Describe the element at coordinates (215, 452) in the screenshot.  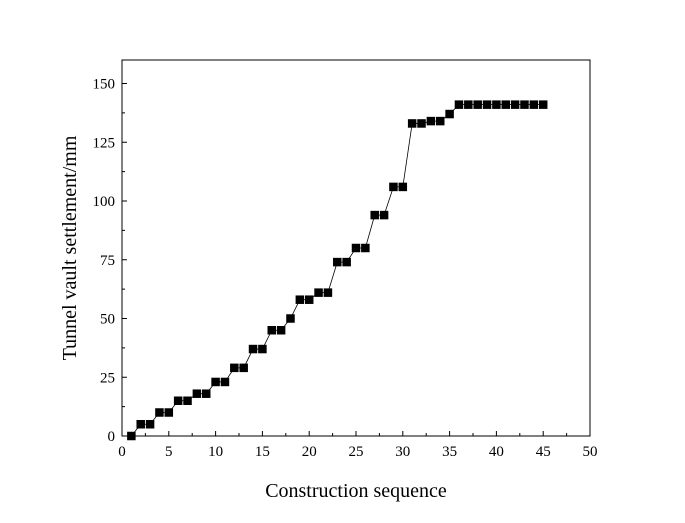
I see `x-tick-label: 10` at that location.